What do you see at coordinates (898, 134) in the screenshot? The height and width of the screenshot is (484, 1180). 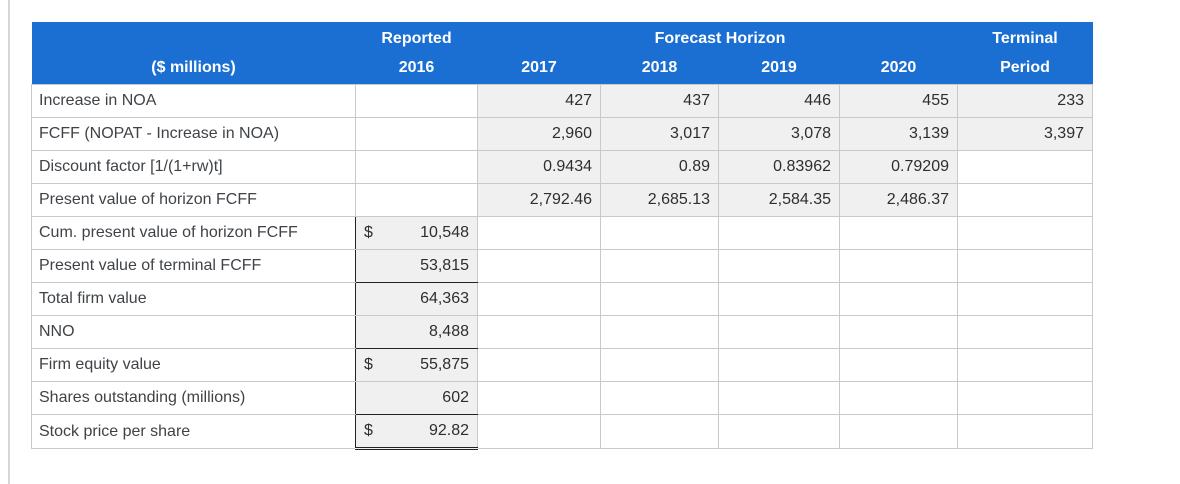 I see `cell-2020: 3,139` at bounding box center [898, 134].